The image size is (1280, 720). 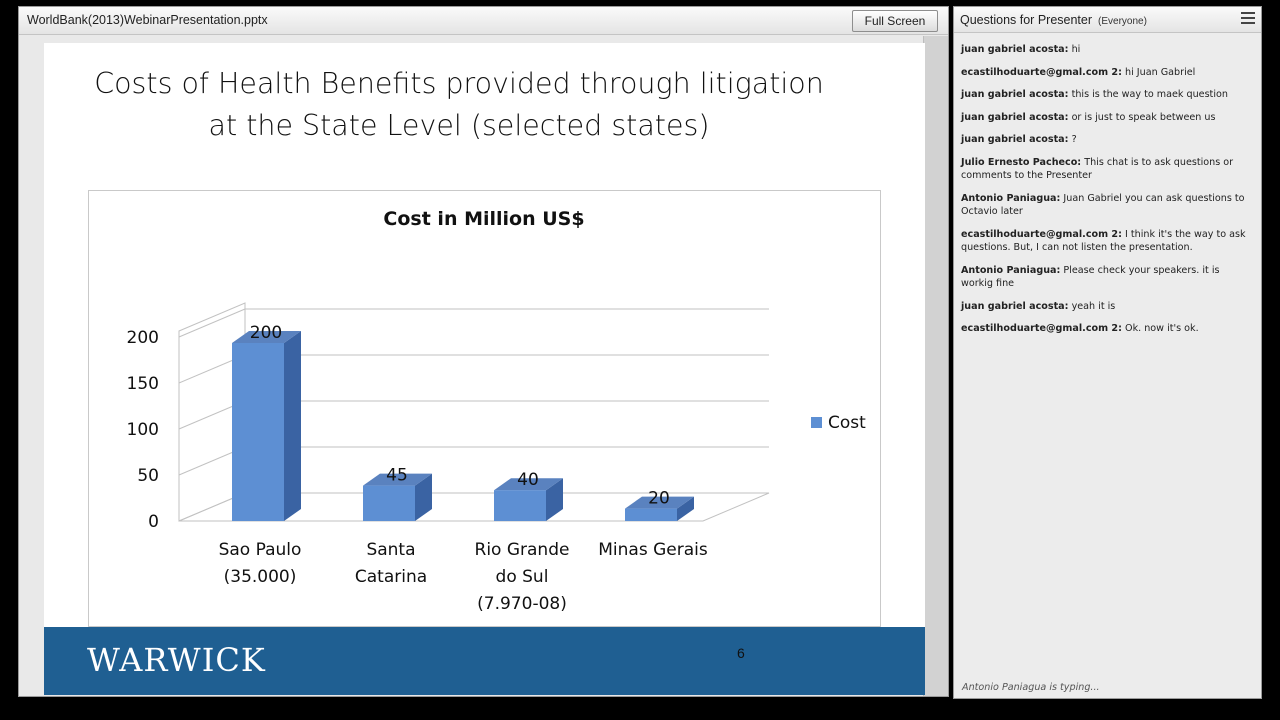 I want to click on y-tick-label: 0, so click(x=153, y=522).